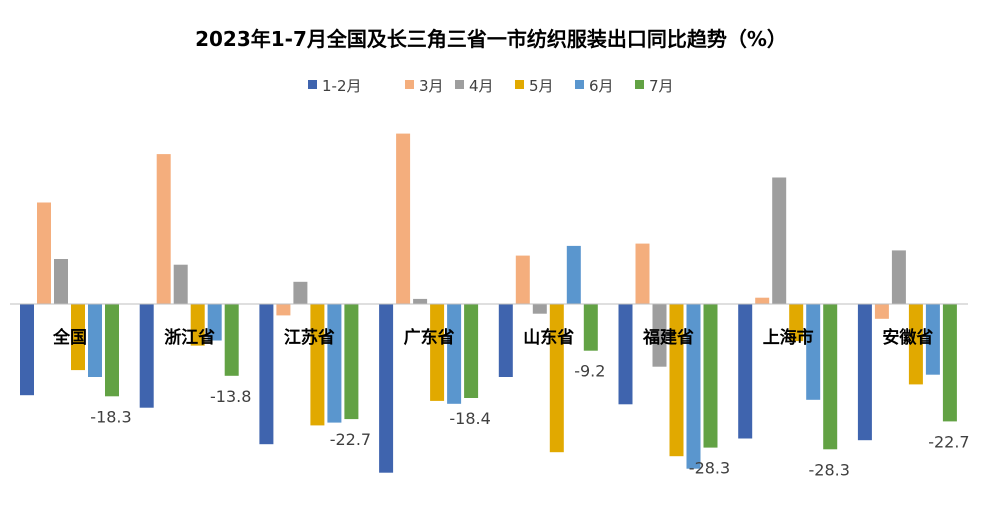 This screenshot has height=529, width=982. I want to click on category-label-4: 广东省, so click(429, 337).